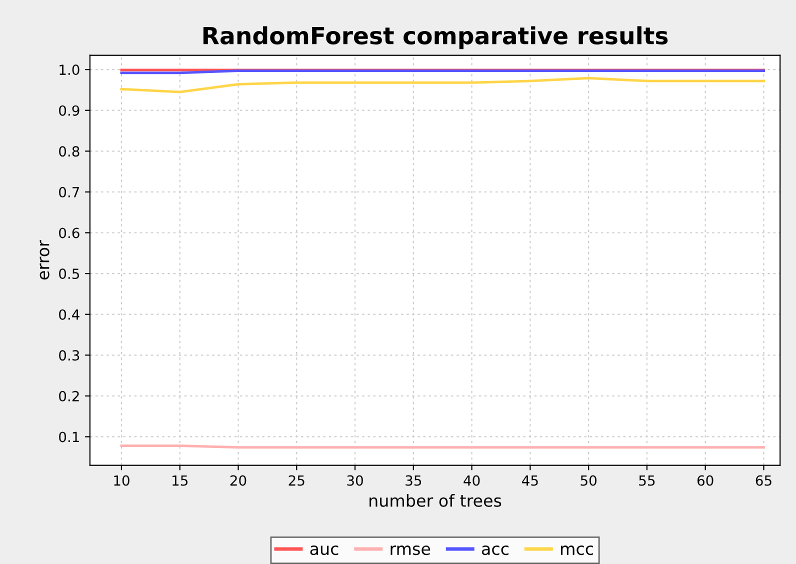  What do you see at coordinates (588, 480) in the screenshot?
I see `x-tick-label: 50` at bounding box center [588, 480].